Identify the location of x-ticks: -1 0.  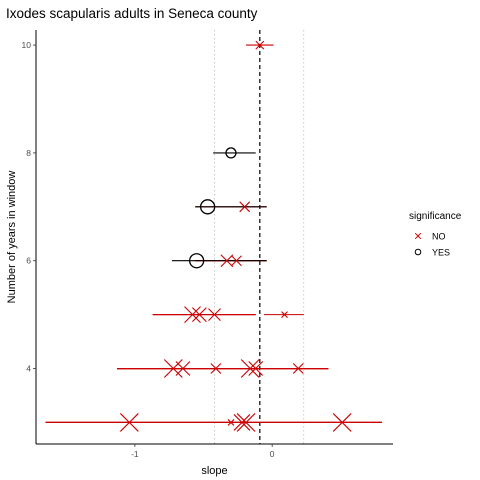
(203, 451).